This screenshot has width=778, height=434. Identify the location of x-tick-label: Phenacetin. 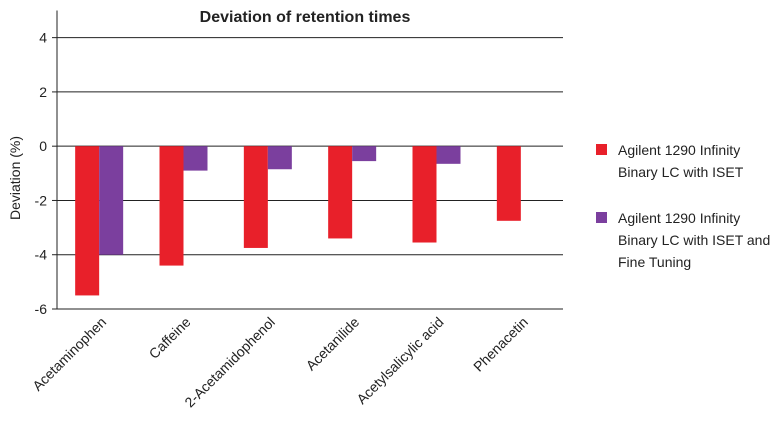
(500, 344).